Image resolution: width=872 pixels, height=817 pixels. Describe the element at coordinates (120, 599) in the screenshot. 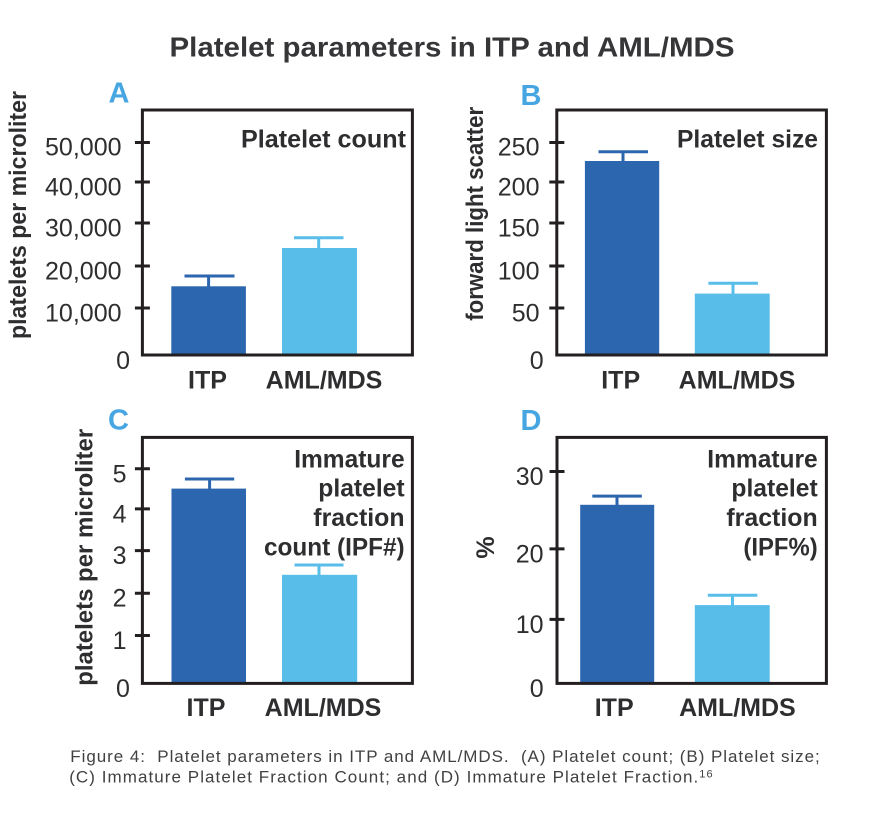

I see `svg-text: 2` at that location.